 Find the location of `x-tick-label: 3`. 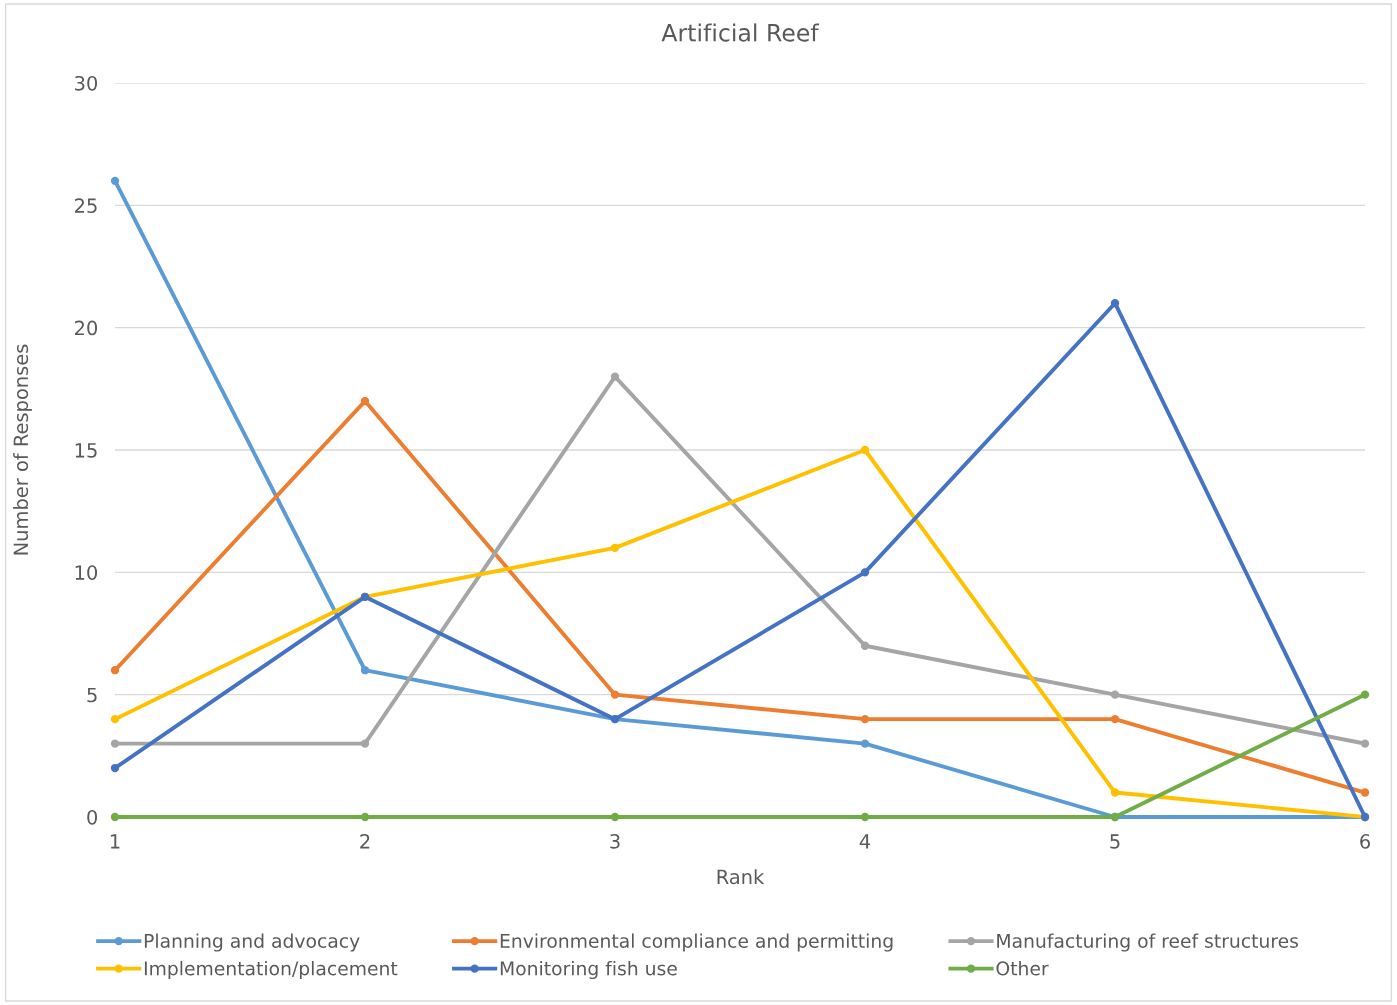

x-tick-label: 3 is located at coordinates (615, 841).